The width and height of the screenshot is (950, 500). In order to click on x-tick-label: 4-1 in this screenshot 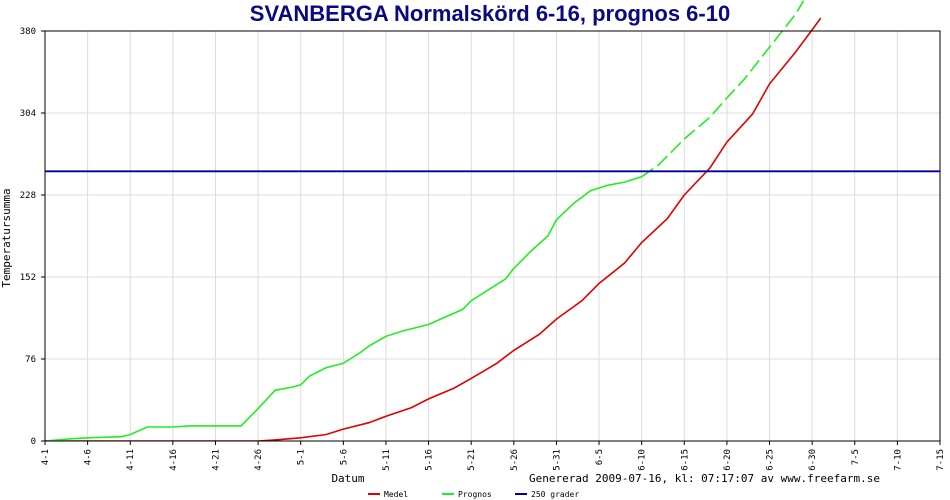, I will do `click(46, 457)`.